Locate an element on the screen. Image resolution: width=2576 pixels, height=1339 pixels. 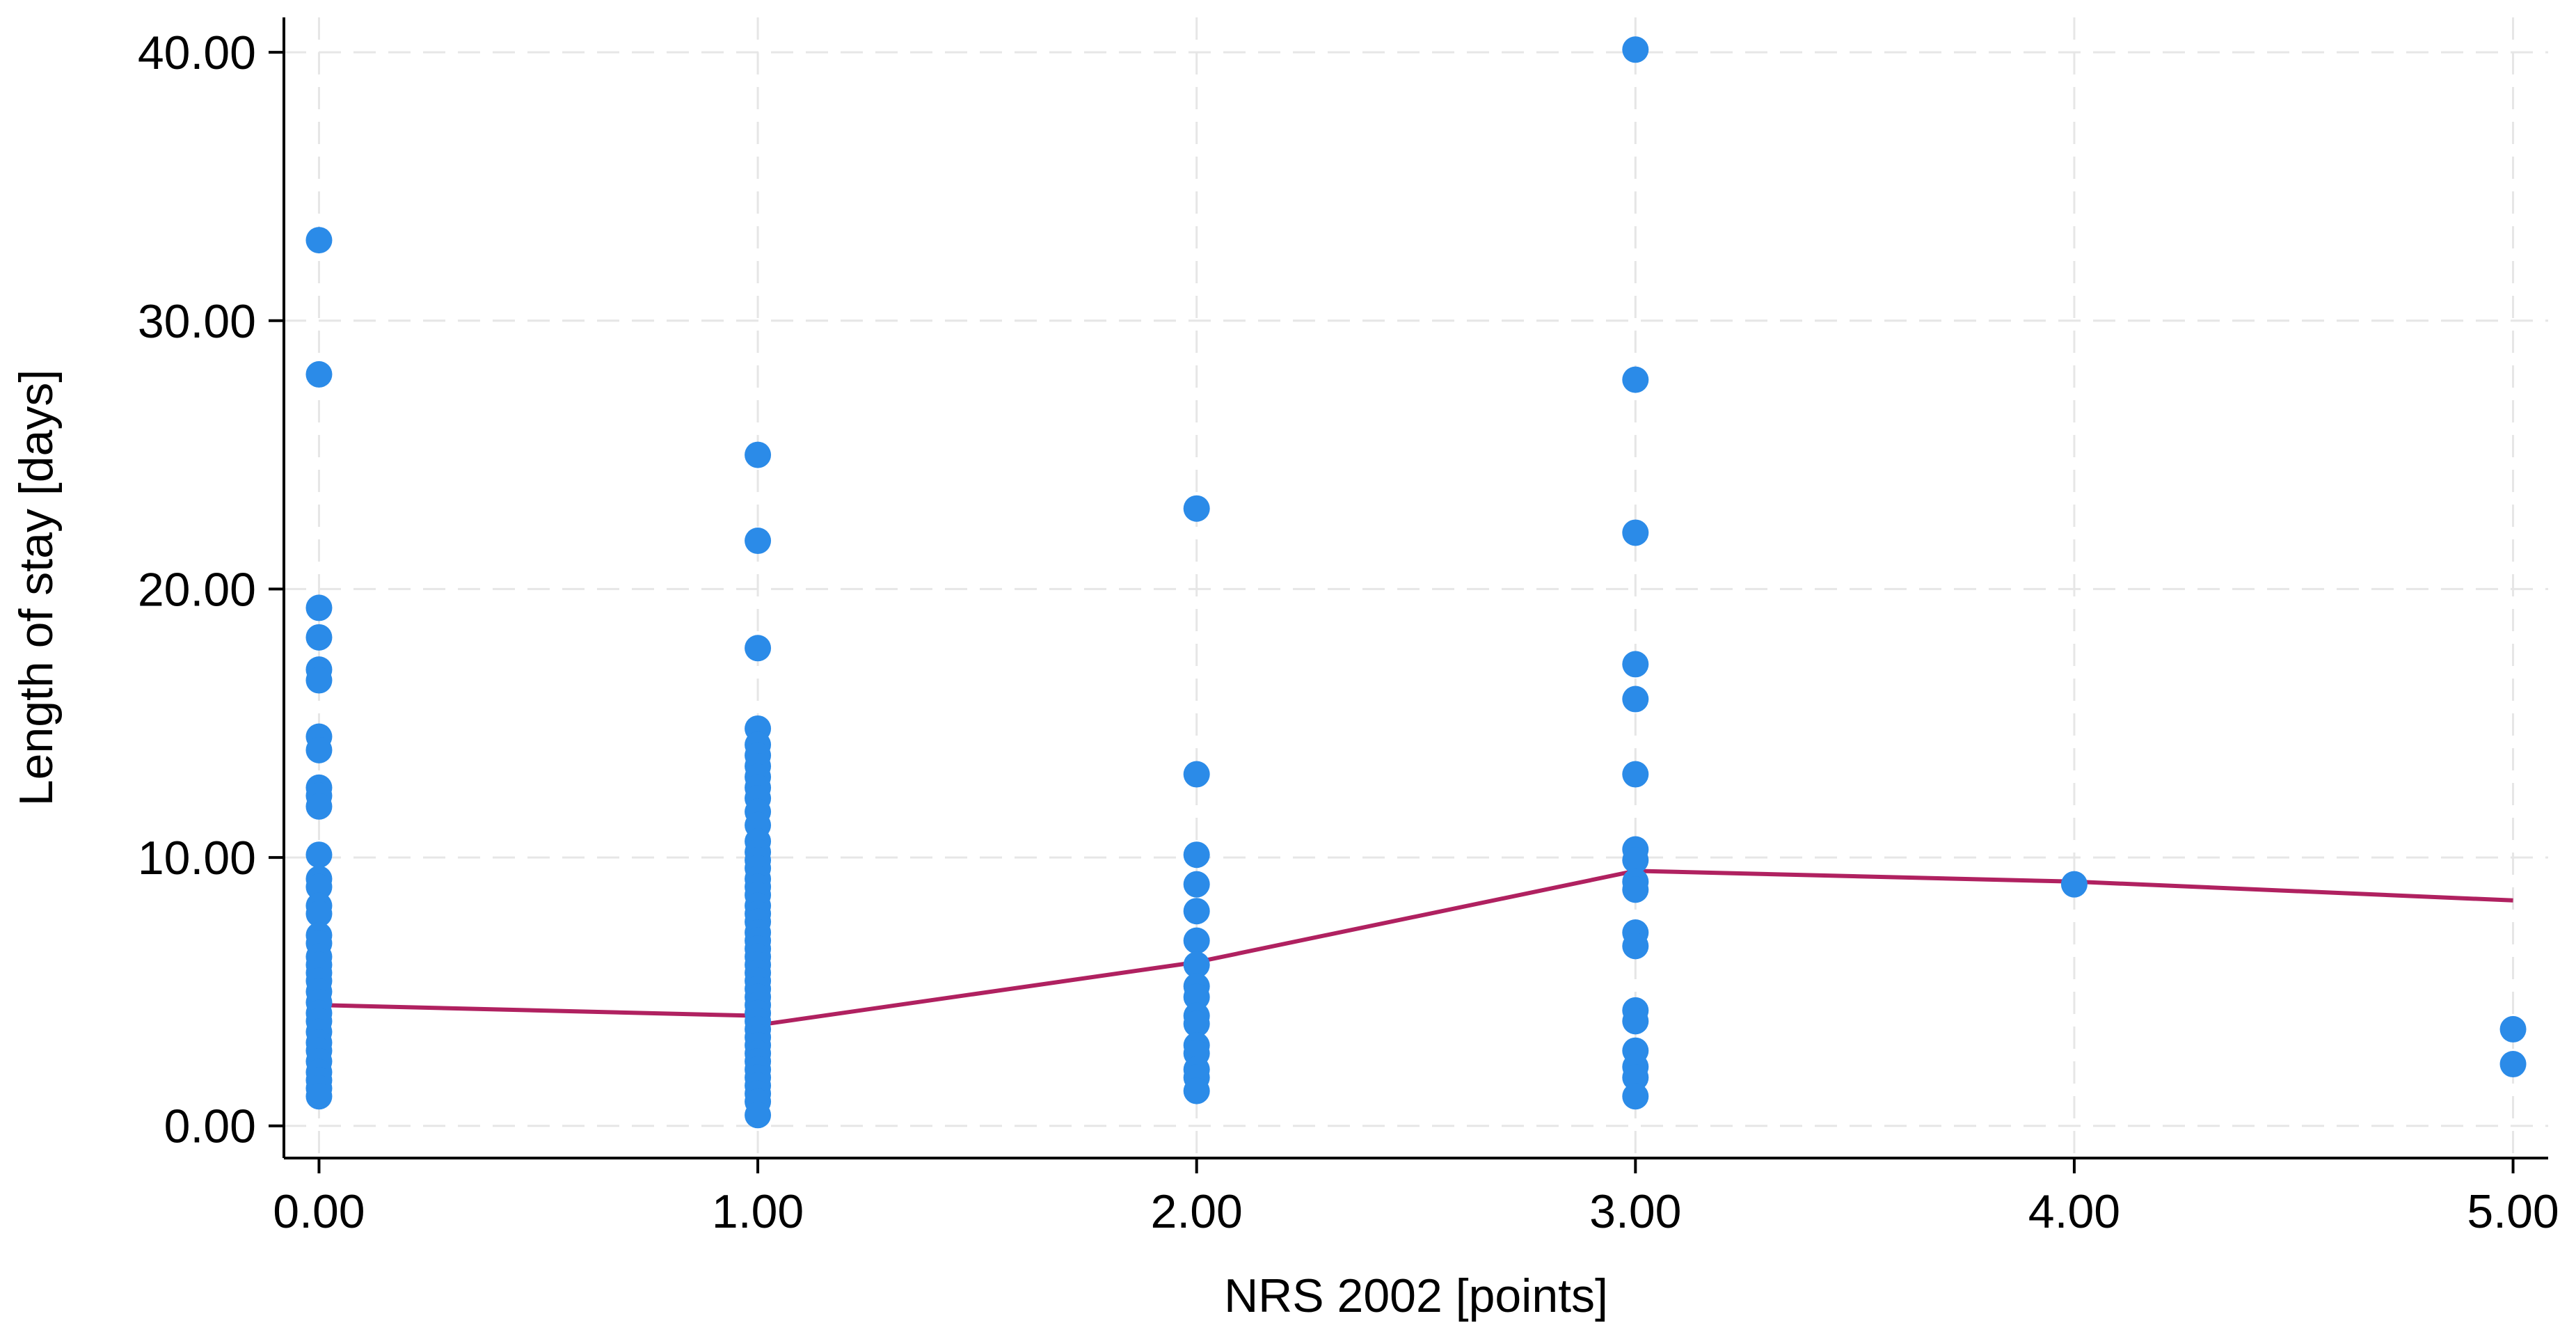
x-tick-label: 0.00 is located at coordinates (319, 1211).